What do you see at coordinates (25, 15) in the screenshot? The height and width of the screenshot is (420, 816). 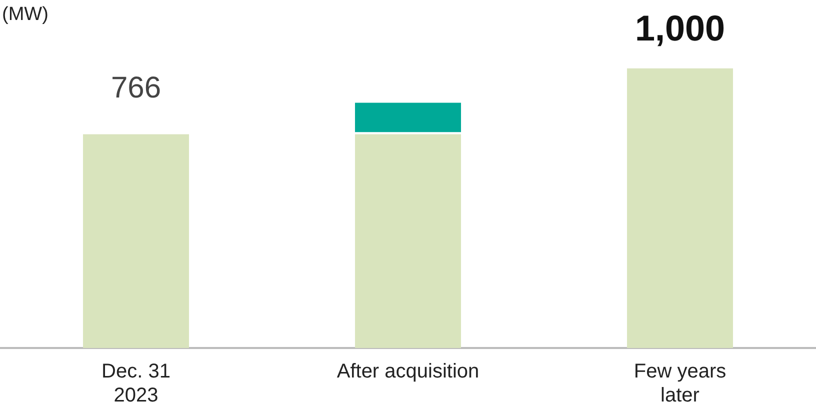 I see `y-axis-title: (MW)` at bounding box center [25, 15].